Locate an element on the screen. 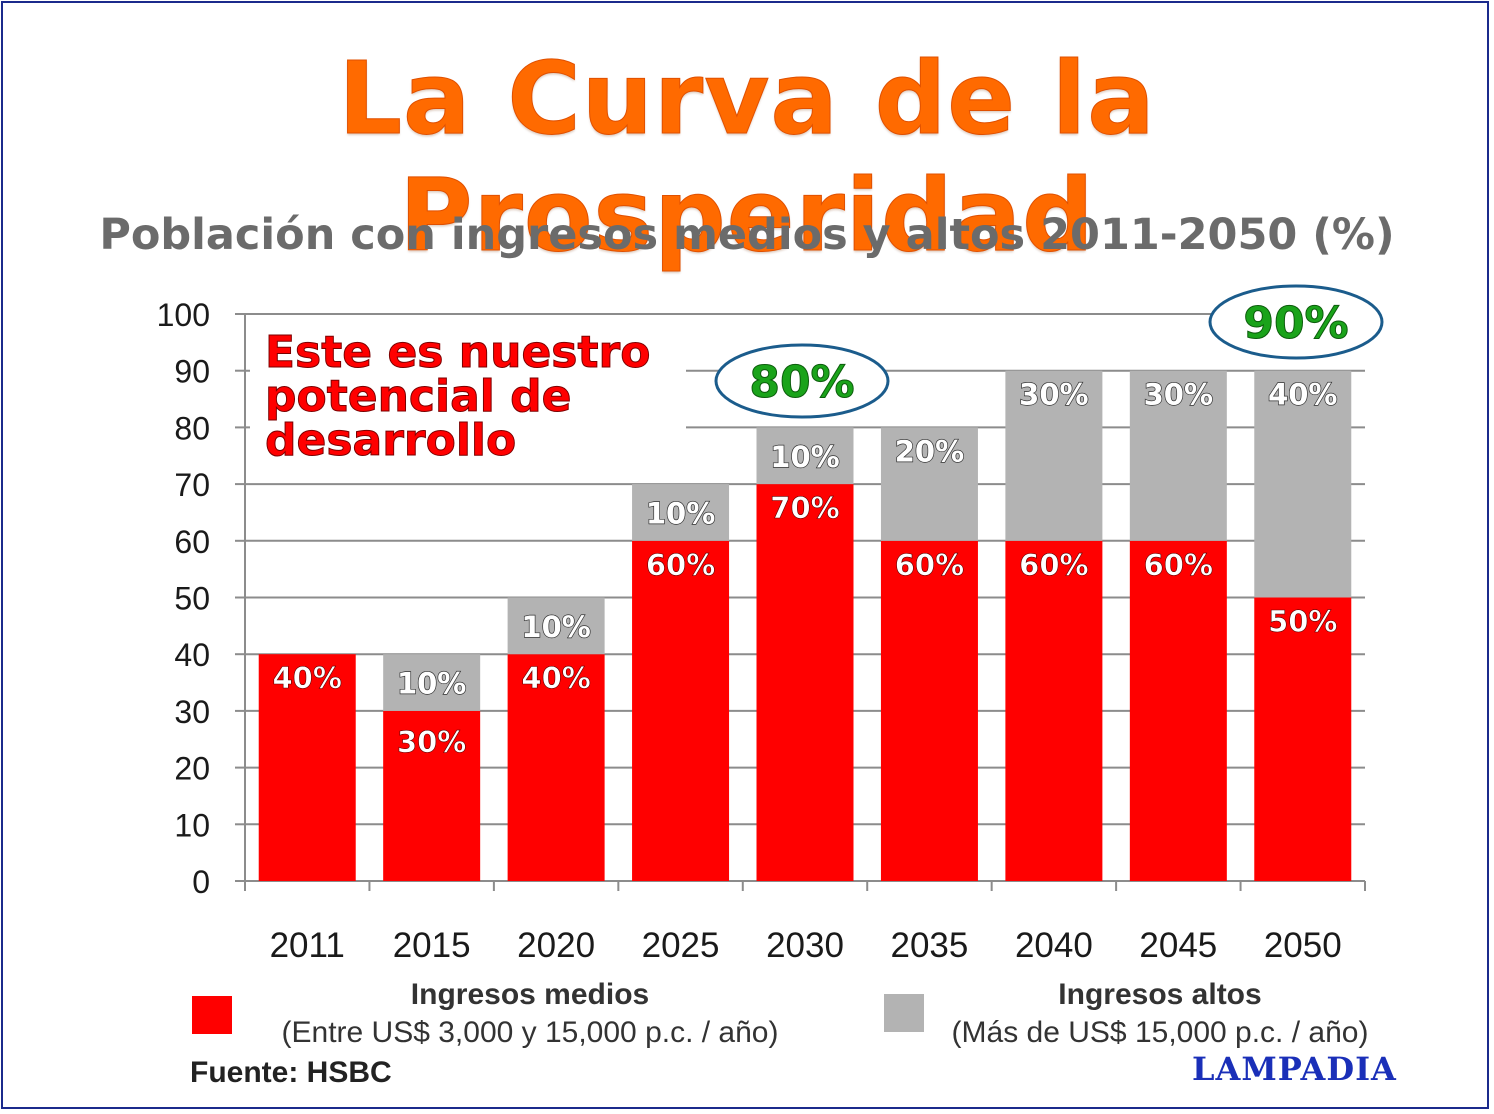 Image resolution: width=1494 pixels, height=1114 pixels. bar-medios-2020 is located at coordinates (556, 767).